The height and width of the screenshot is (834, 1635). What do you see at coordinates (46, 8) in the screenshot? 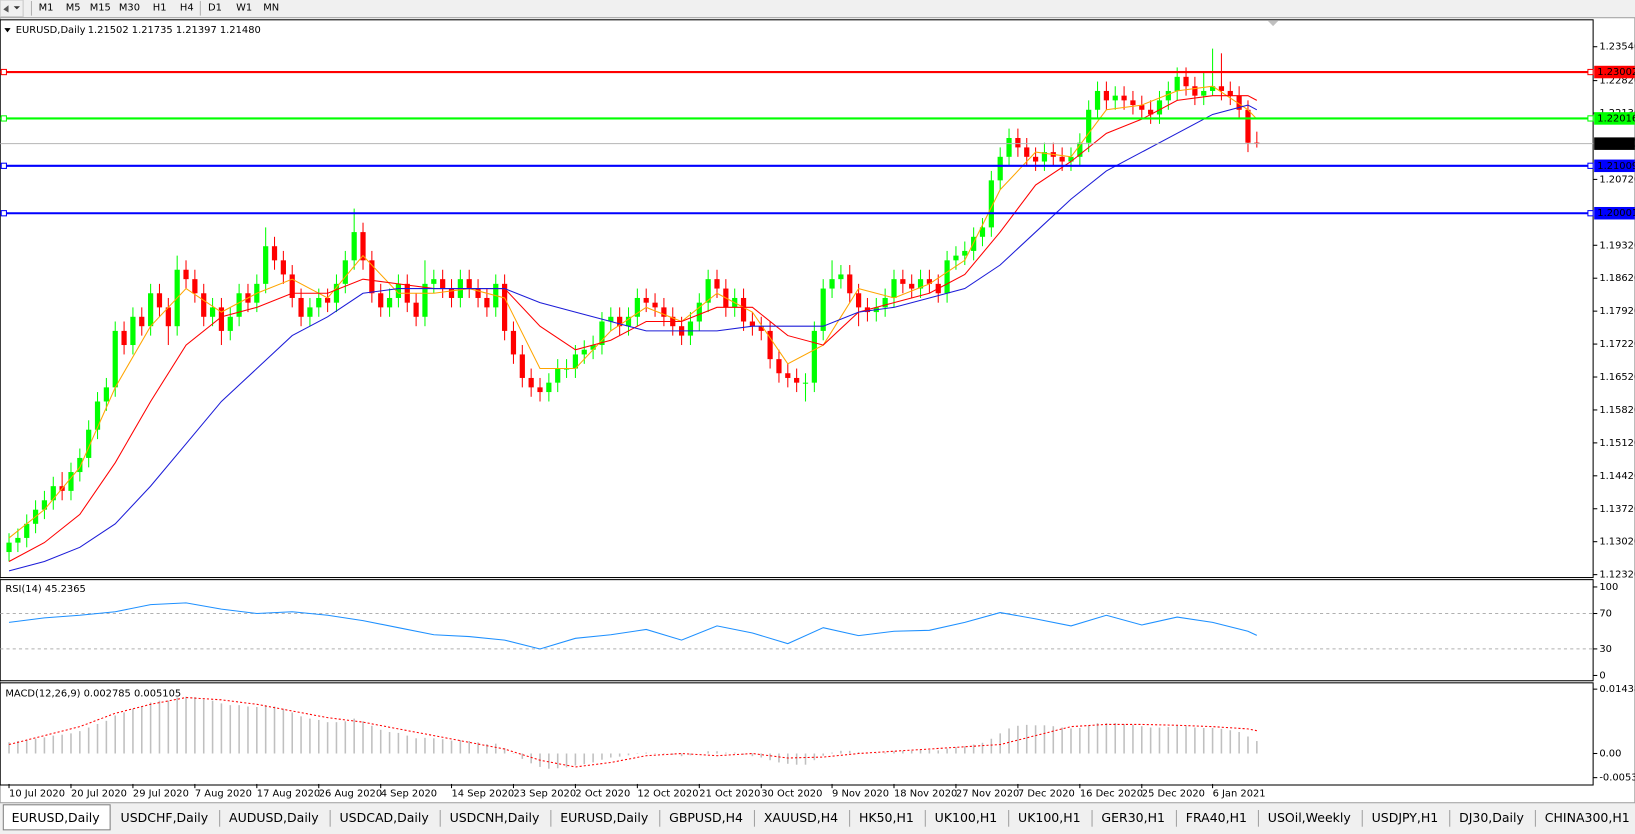
I see `timeframe-button: M1` at bounding box center [46, 8].